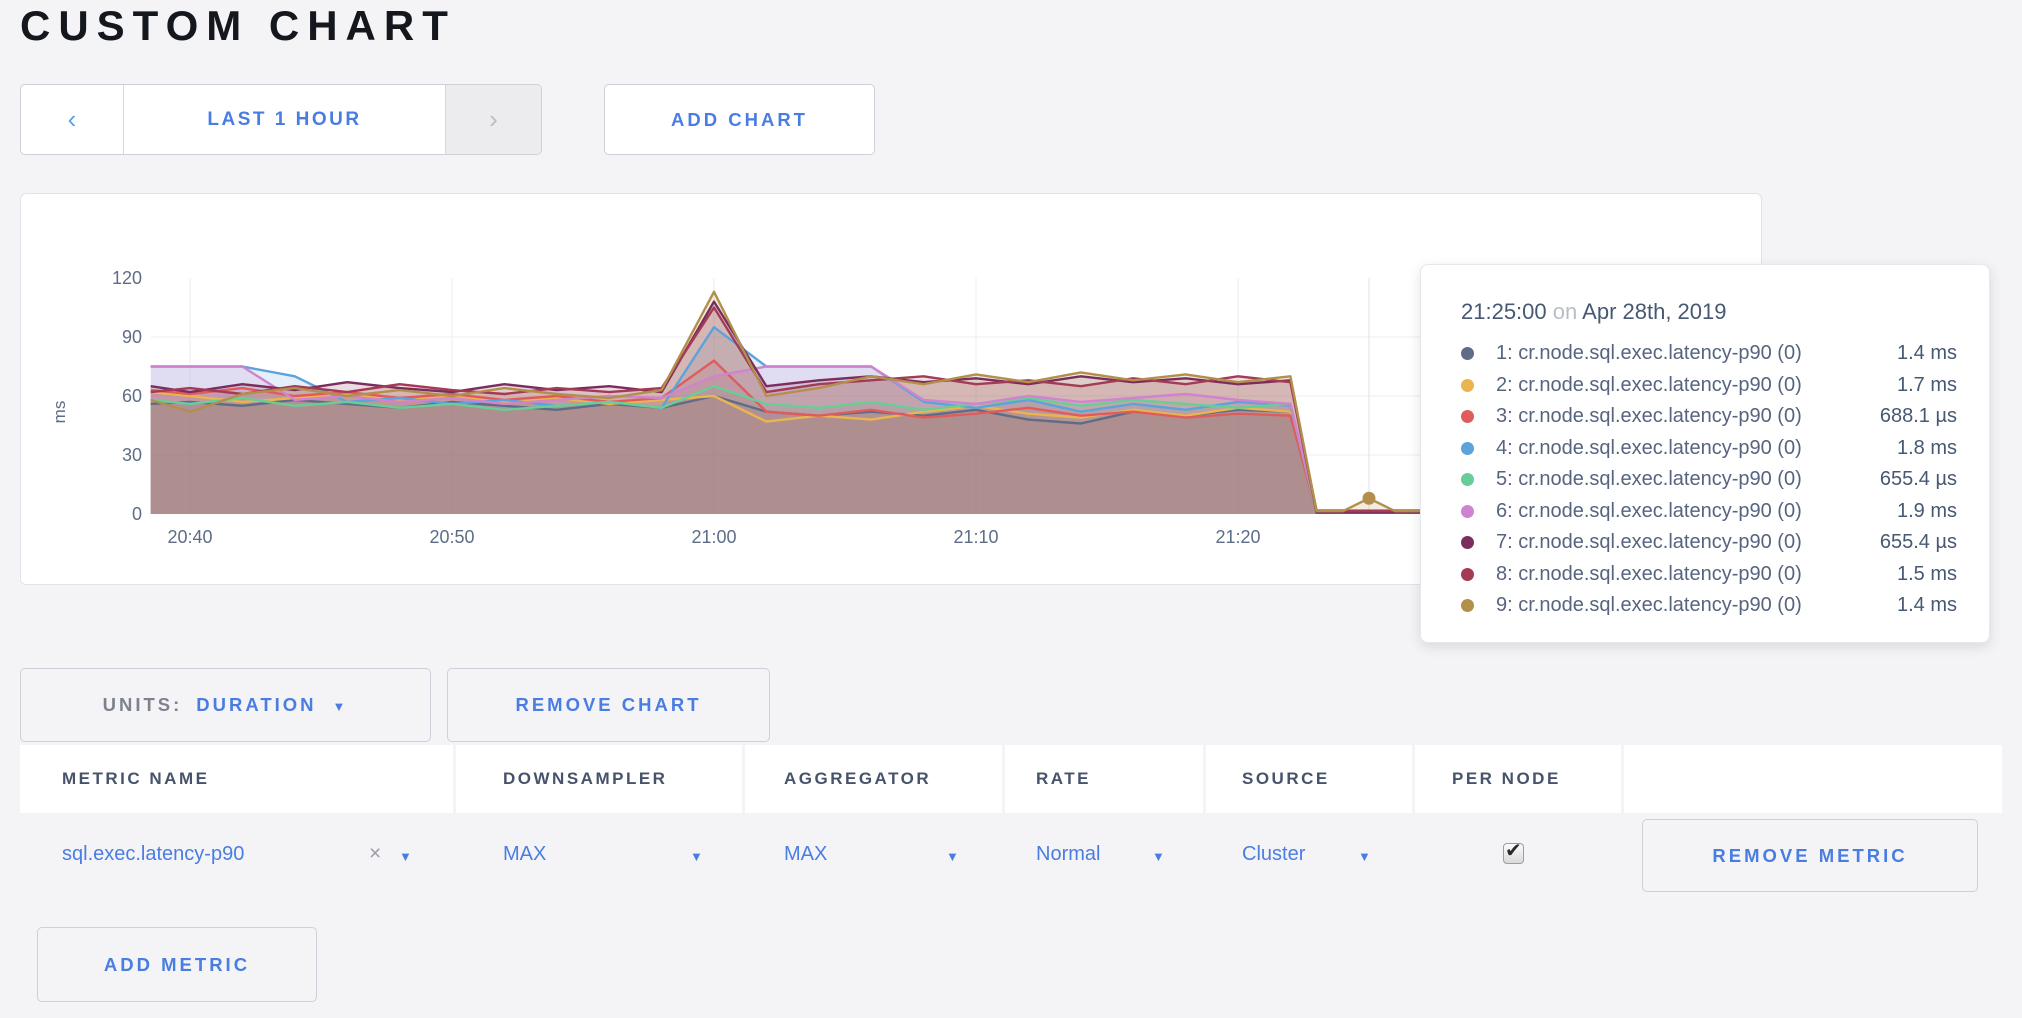  Describe the element at coordinates (608, 705) in the screenshot. I see `remove-chart-button: REMOVE CHART` at that location.